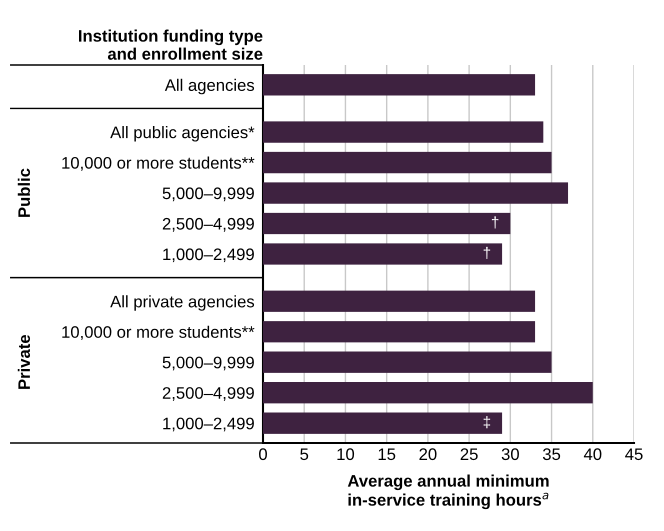 The image size is (664, 531). I want to click on x-tick-label: 0, so click(263, 454).